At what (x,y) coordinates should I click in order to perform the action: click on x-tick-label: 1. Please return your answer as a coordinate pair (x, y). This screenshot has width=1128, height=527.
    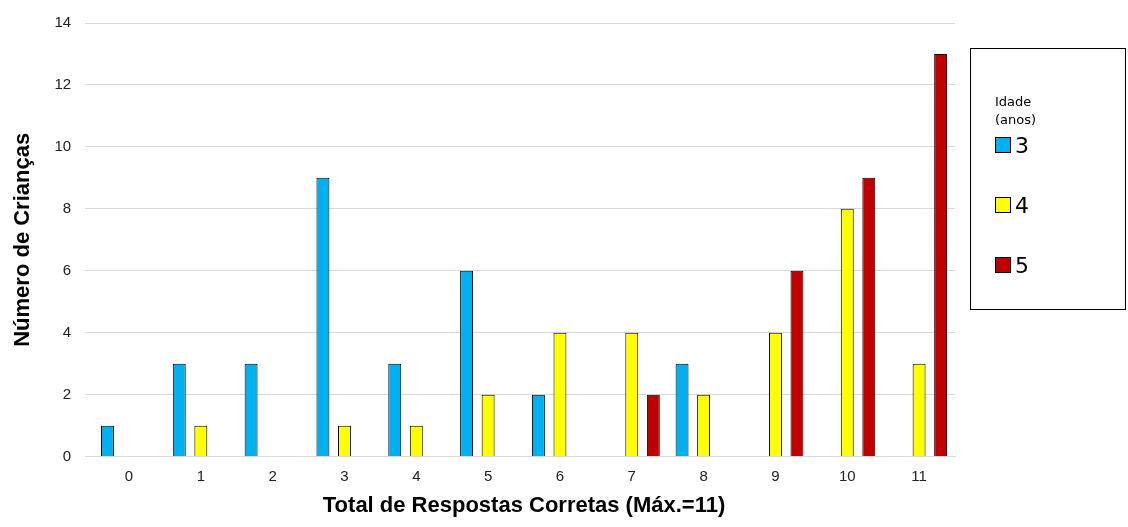
    Looking at the image, I should click on (200, 475).